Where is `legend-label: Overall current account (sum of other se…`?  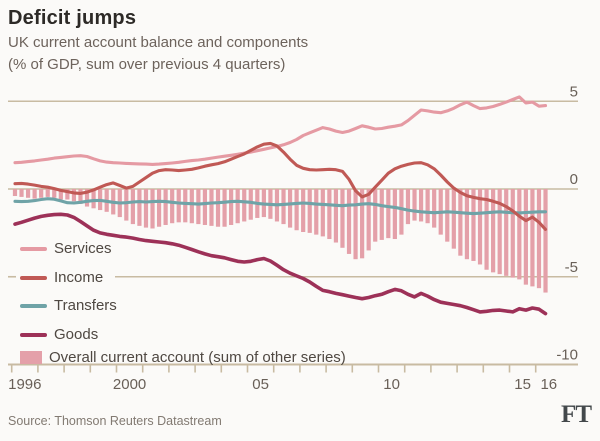
legend-label: Overall current account (sum of other se… is located at coordinates (197, 357).